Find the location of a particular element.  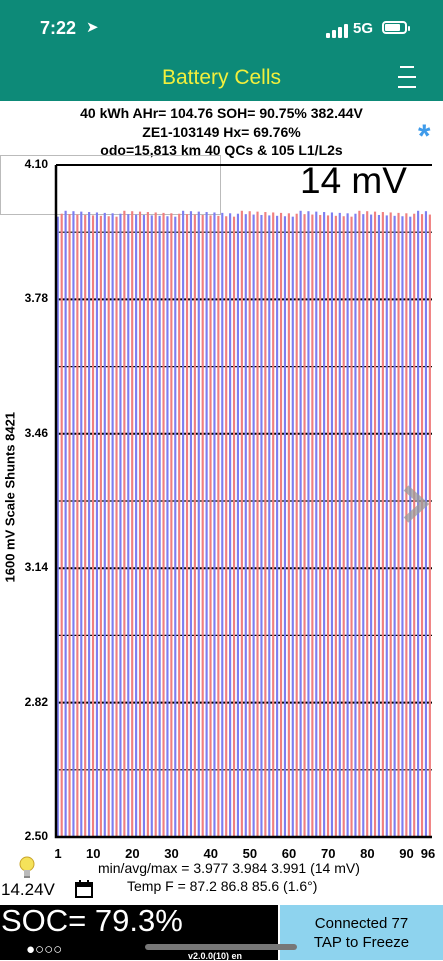

x-tick-label: 80 is located at coordinates (367, 853).